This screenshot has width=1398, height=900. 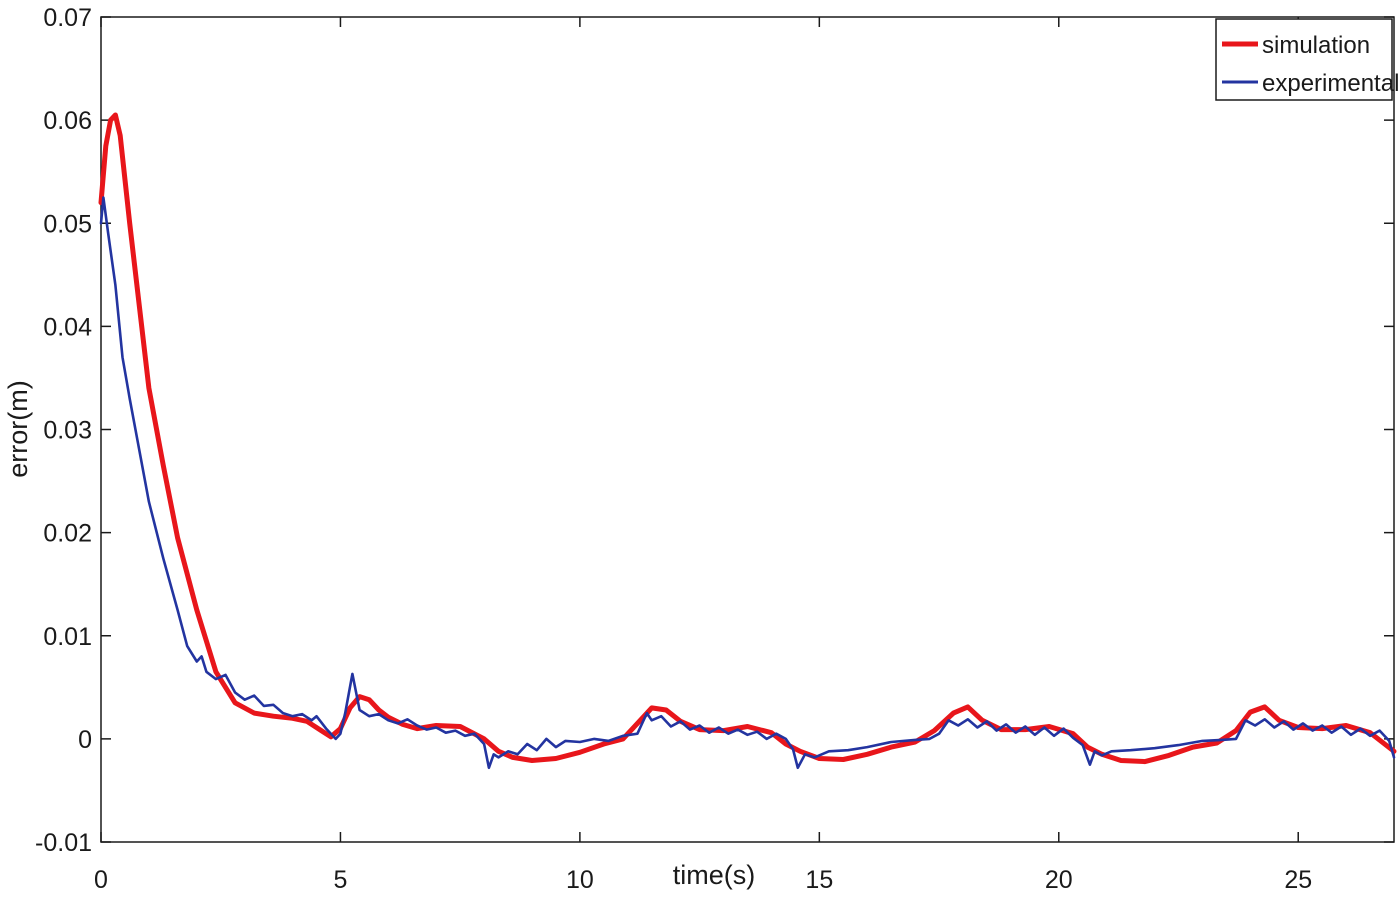 What do you see at coordinates (67, 431) in the screenshot?
I see `y-tick-label: 0.03` at bounding box center [67, 431].